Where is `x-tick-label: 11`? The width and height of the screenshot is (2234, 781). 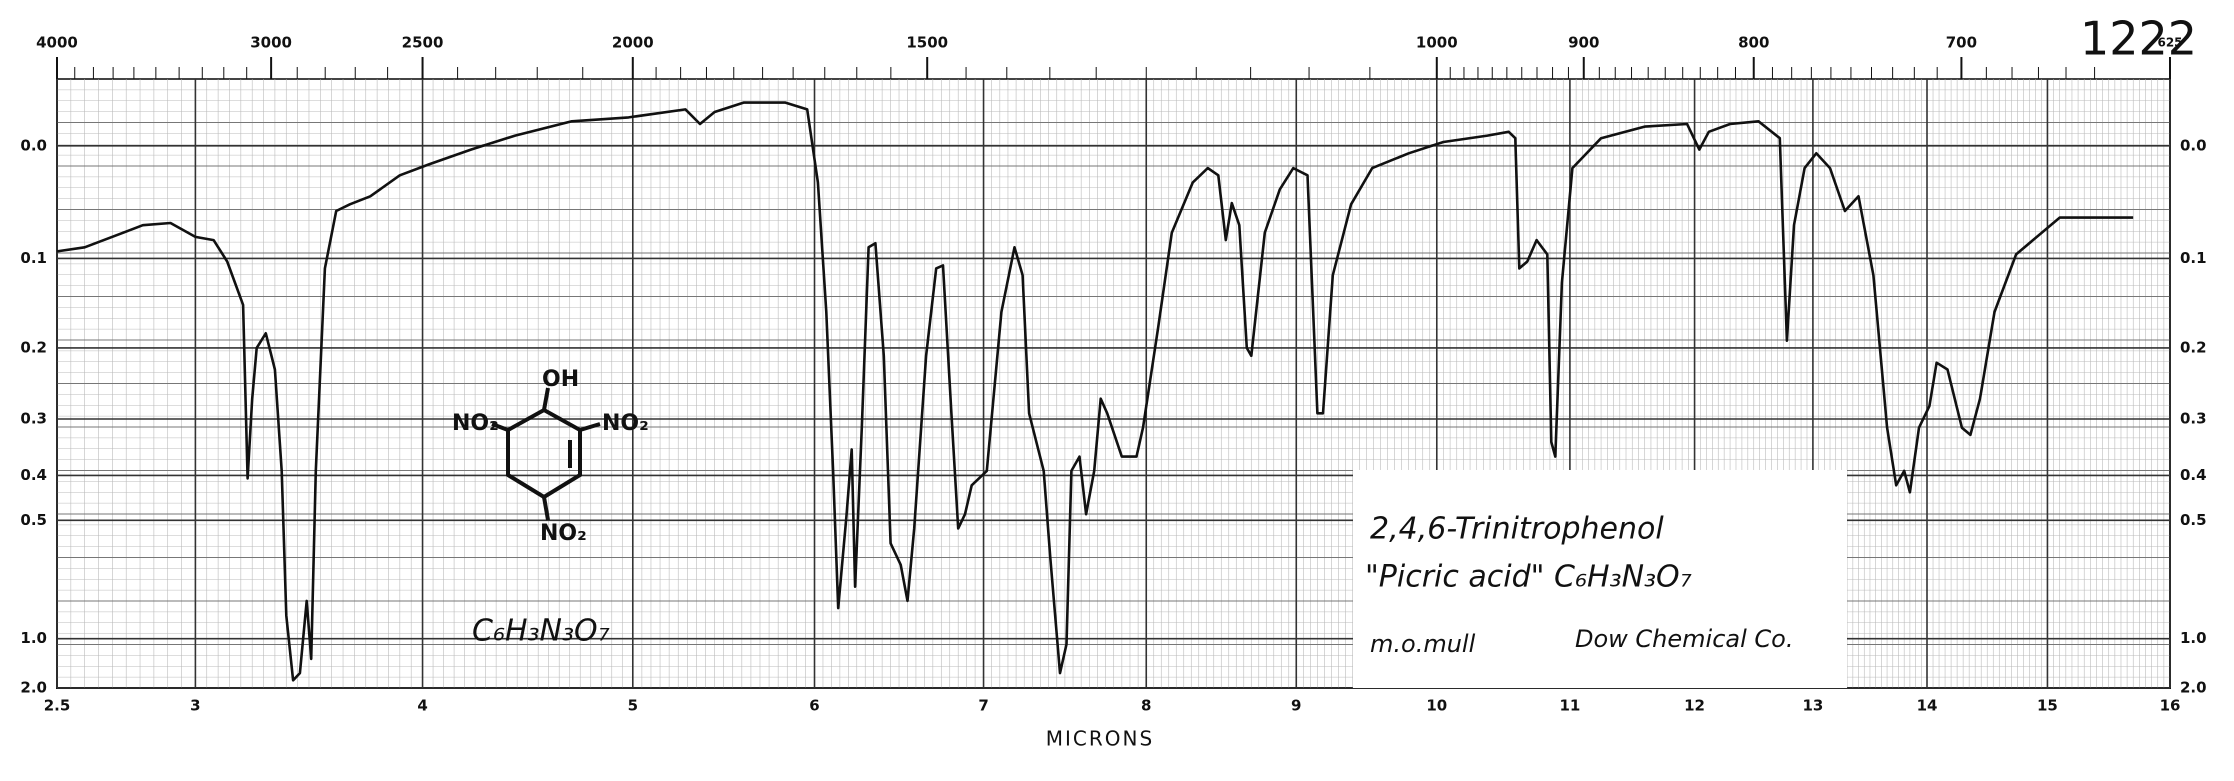
x-tick-label: 11 is located at coordinates (1569, 706).